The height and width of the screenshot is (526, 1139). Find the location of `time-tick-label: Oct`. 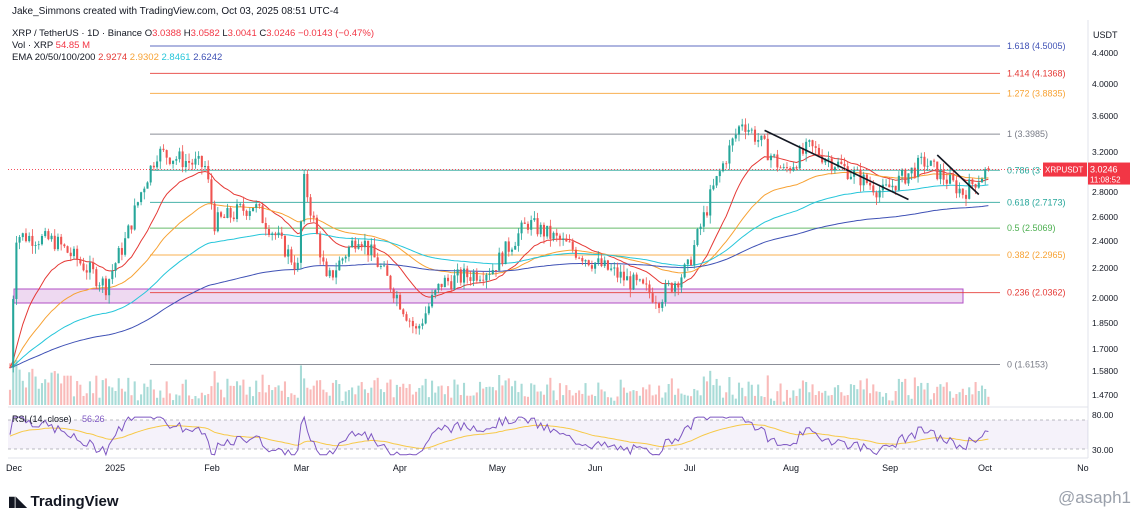

time-tick-label: Oct is located at coordinates (985, 468).